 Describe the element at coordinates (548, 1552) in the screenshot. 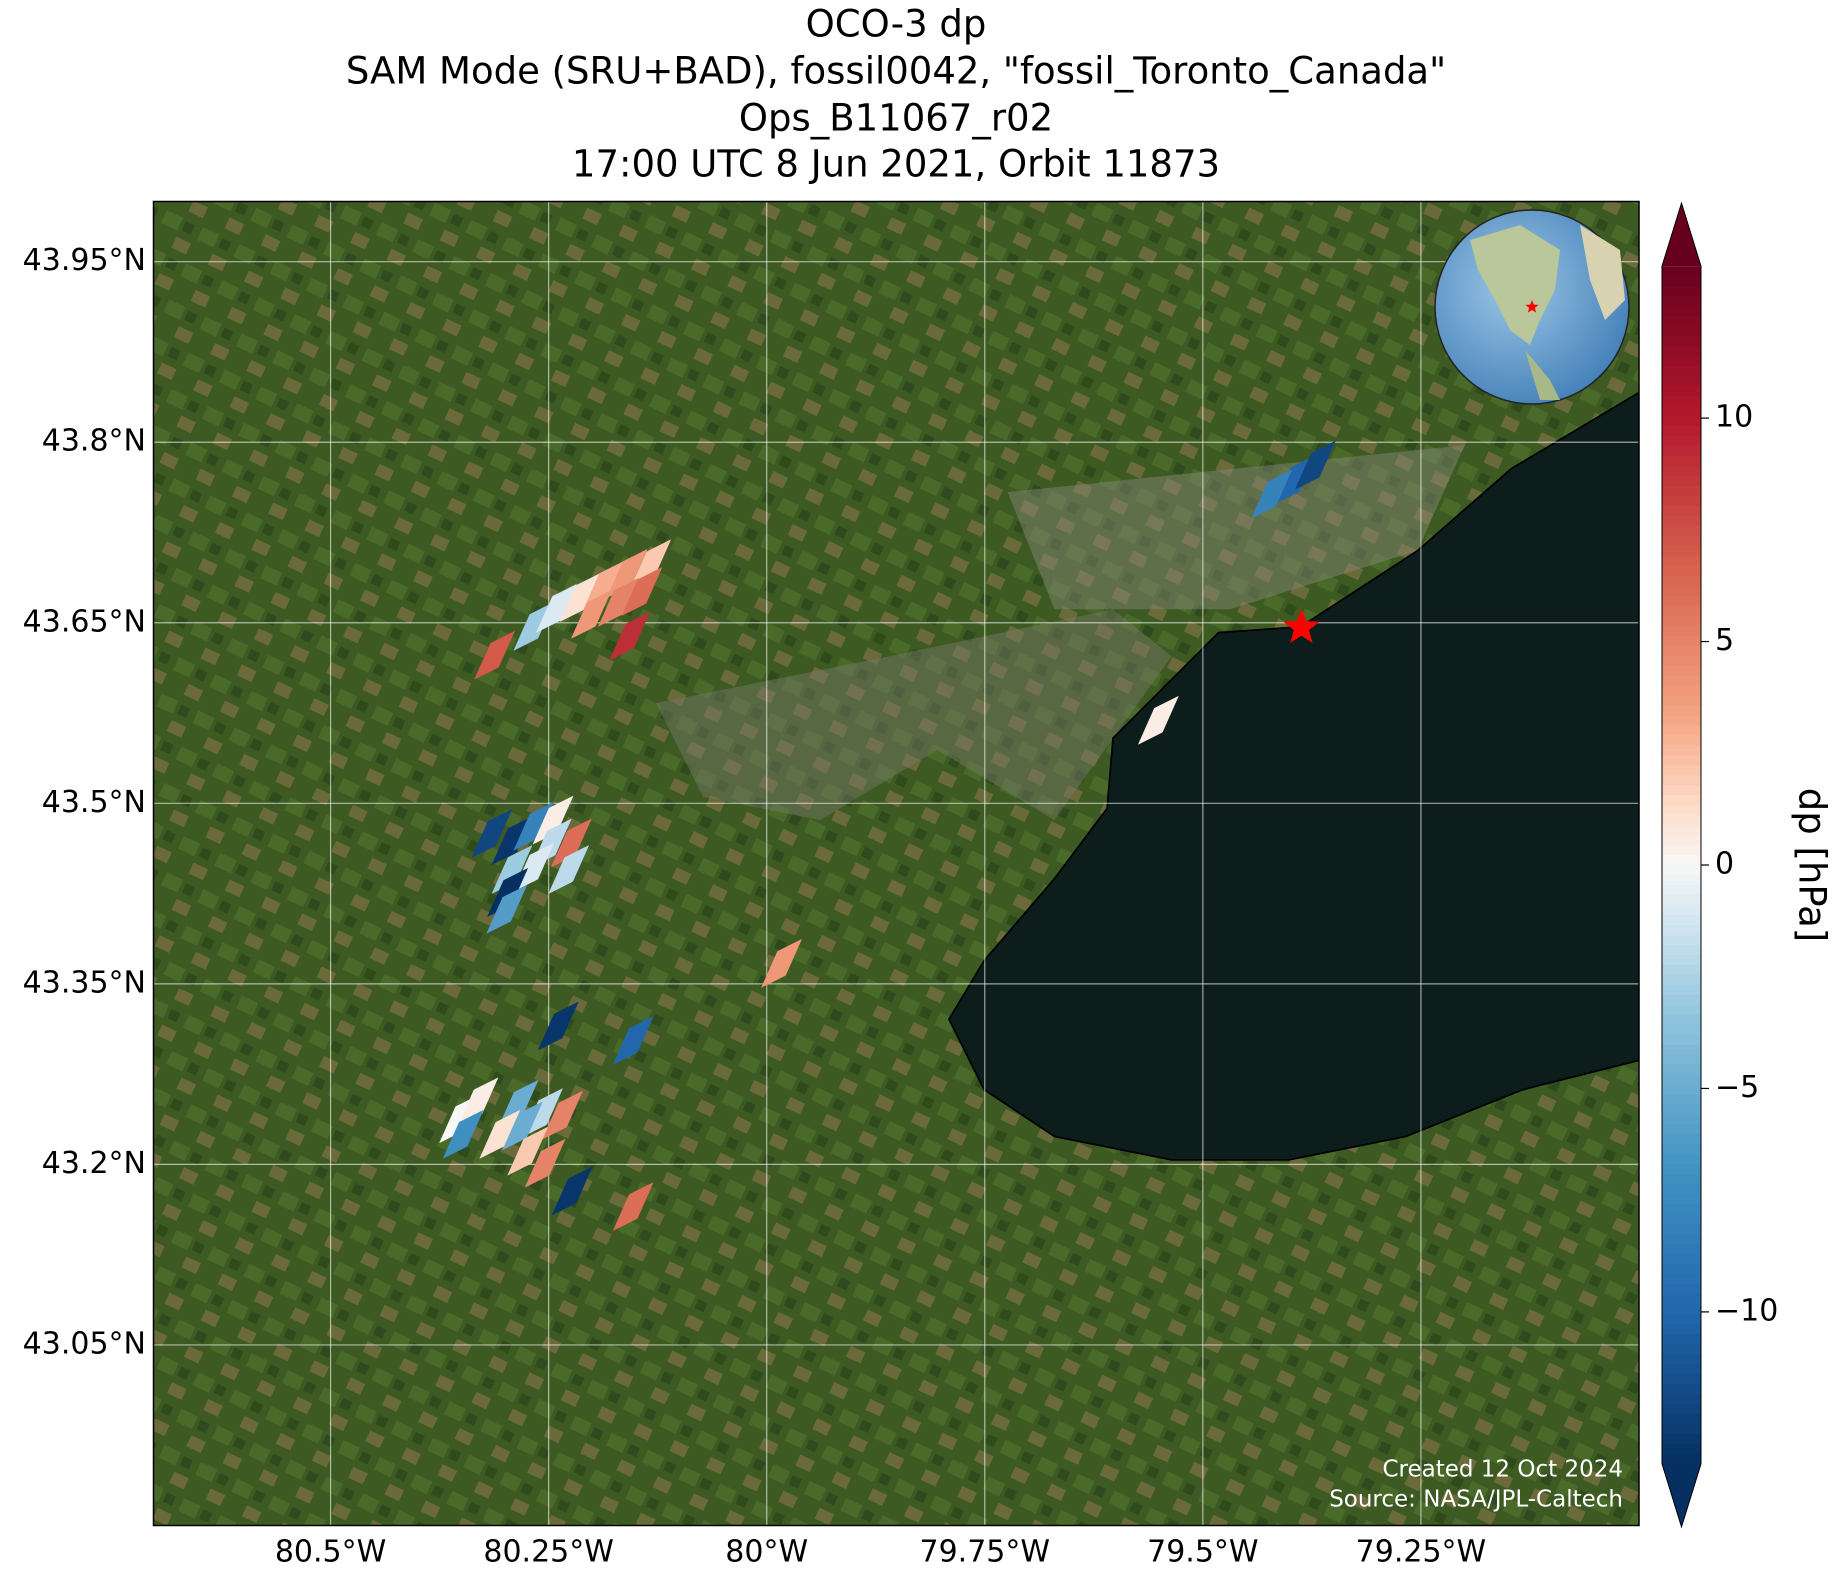

I see `x-tick-label: 80.25°W` at that location.